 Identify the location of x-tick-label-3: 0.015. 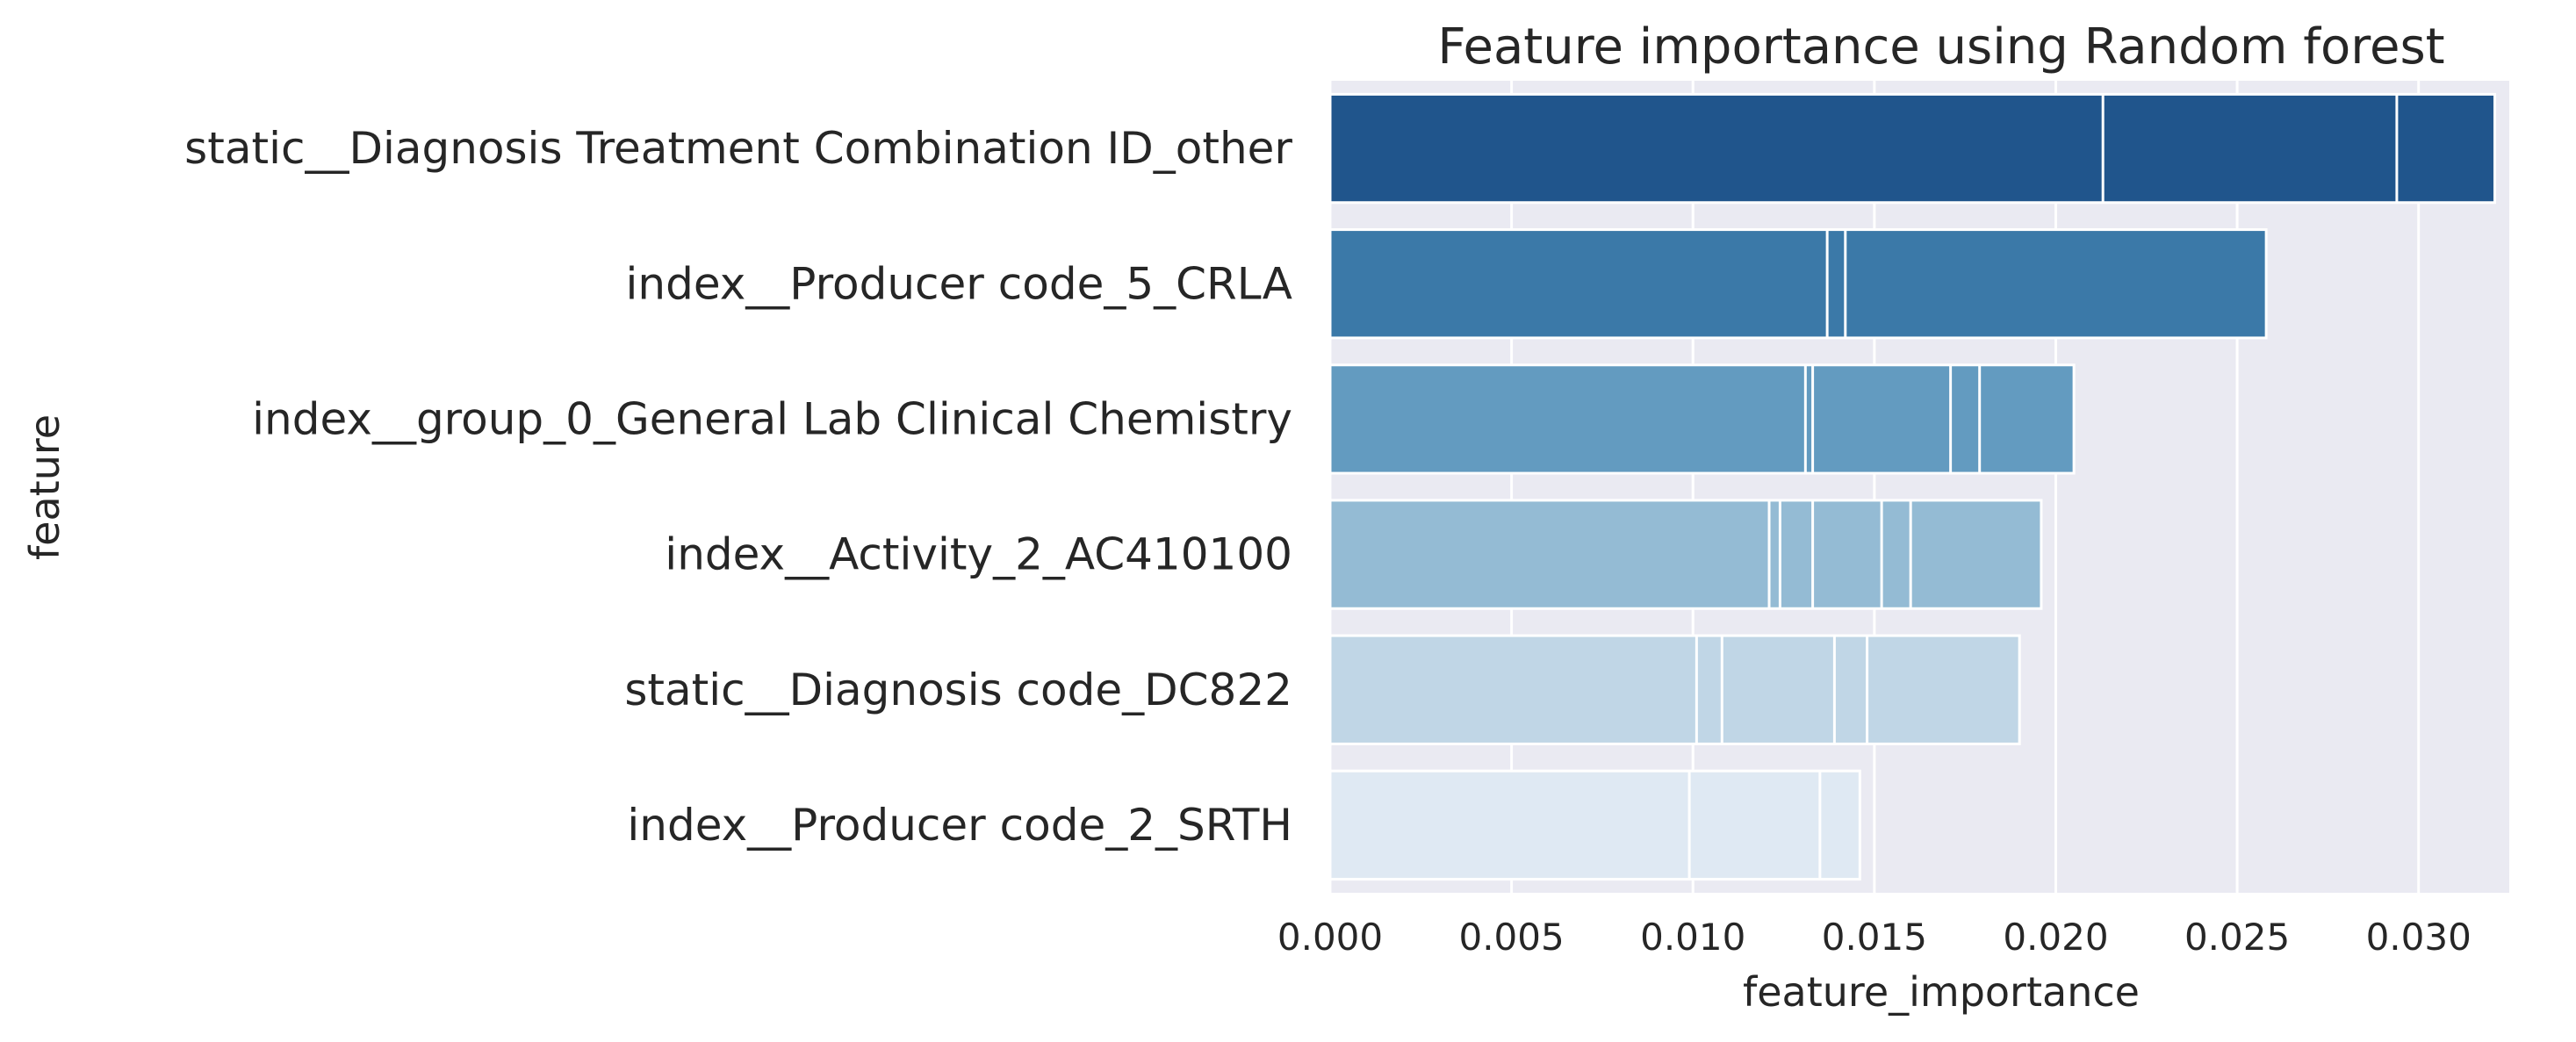
(1874, 937).